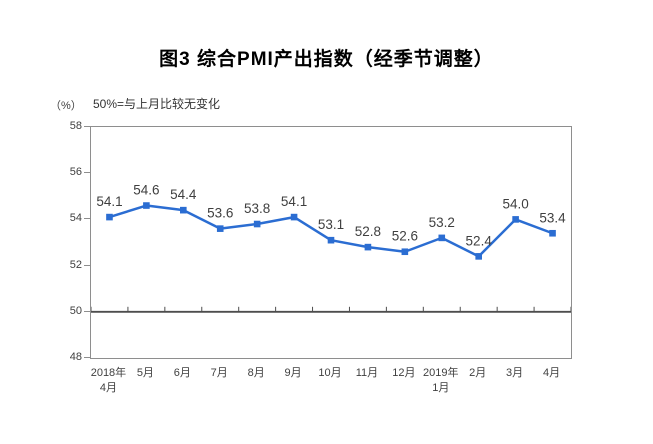 This screenshot has height=444, width=653. I want to click on data-point-label: 52.4, so click(479, 240).